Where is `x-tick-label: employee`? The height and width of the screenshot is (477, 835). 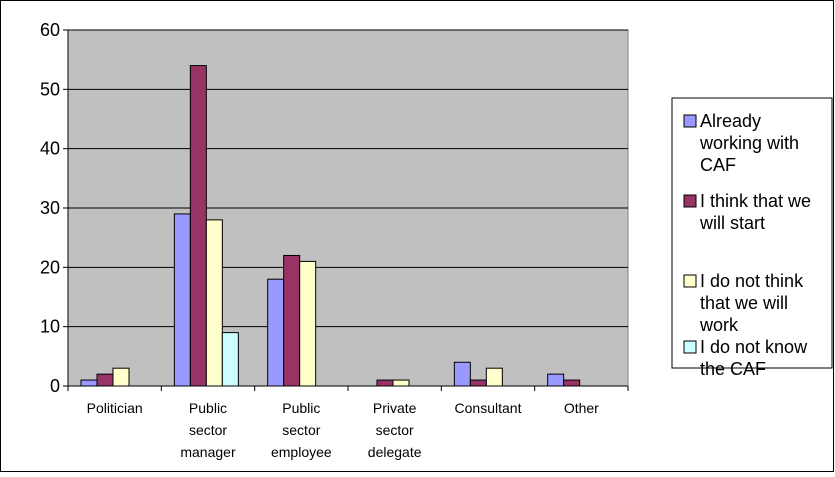
x-tick-label: employee is located at coordinates (301, 452).